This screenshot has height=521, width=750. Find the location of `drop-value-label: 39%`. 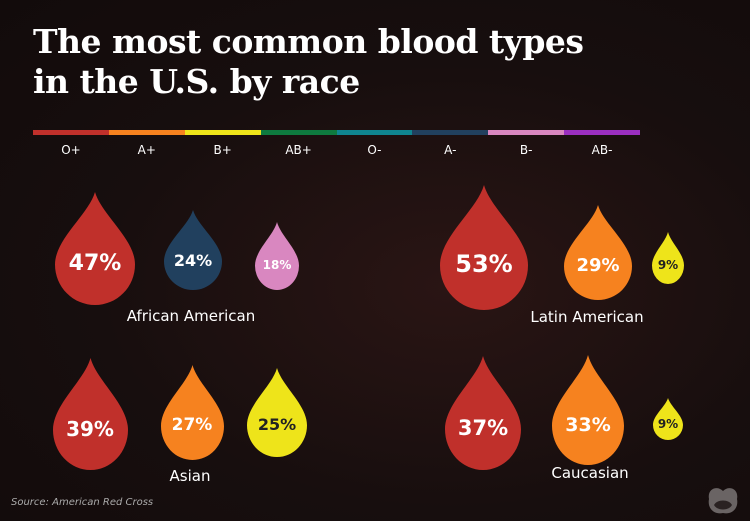

drop-value-label: 39% is located at coordinates (90, 429).